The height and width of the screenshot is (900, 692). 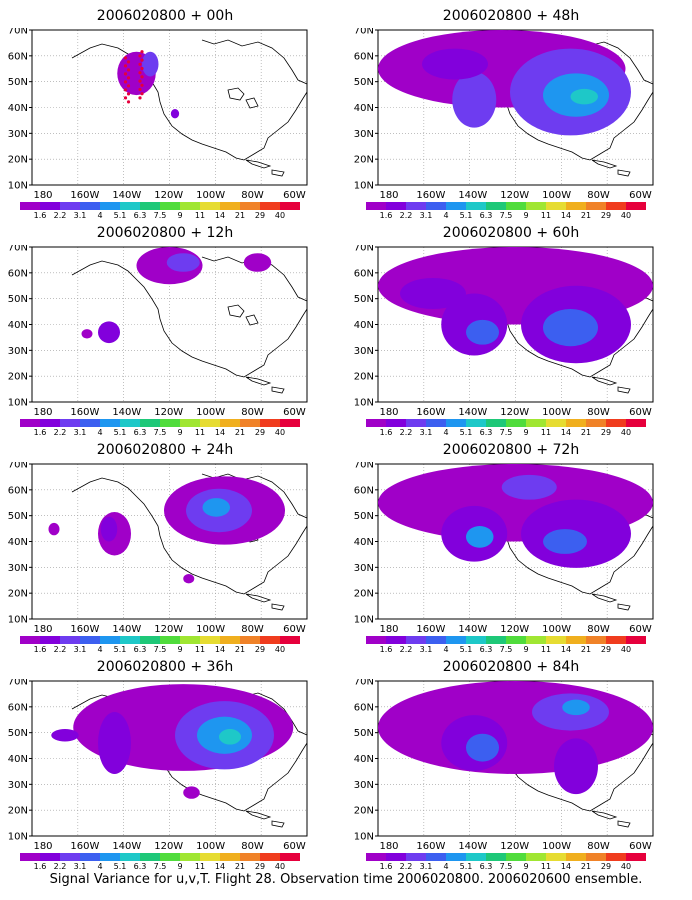 I want to click on x-tick-label: 60W, so click(x=640, y=195).